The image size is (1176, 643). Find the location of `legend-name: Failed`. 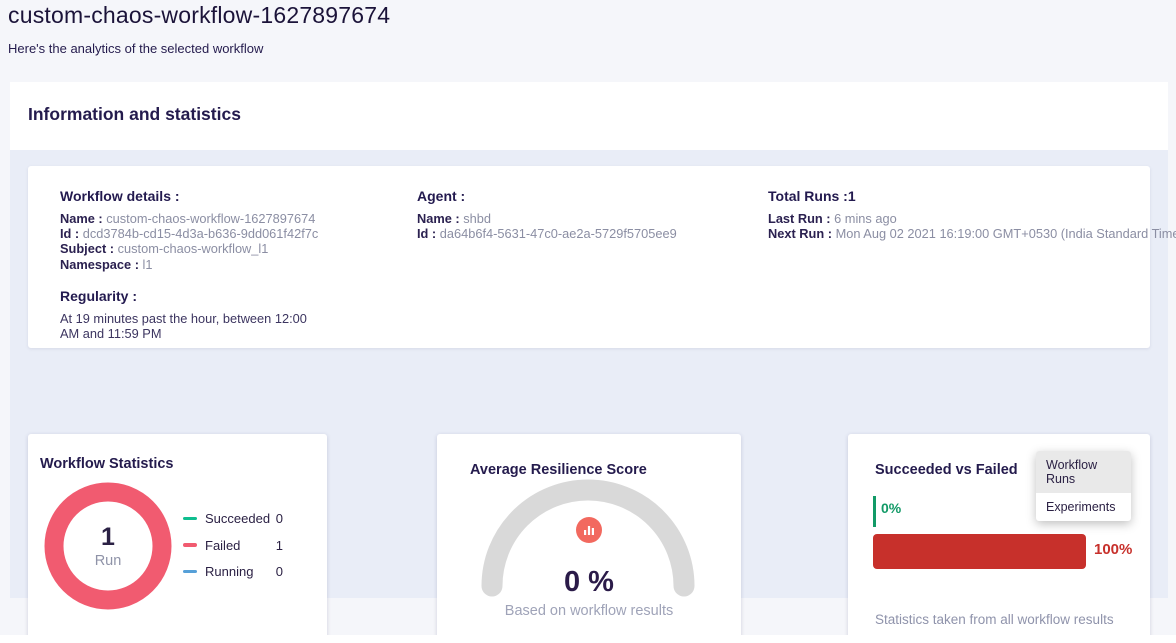

legend-name: Failed is located at coordinates (223, 545).